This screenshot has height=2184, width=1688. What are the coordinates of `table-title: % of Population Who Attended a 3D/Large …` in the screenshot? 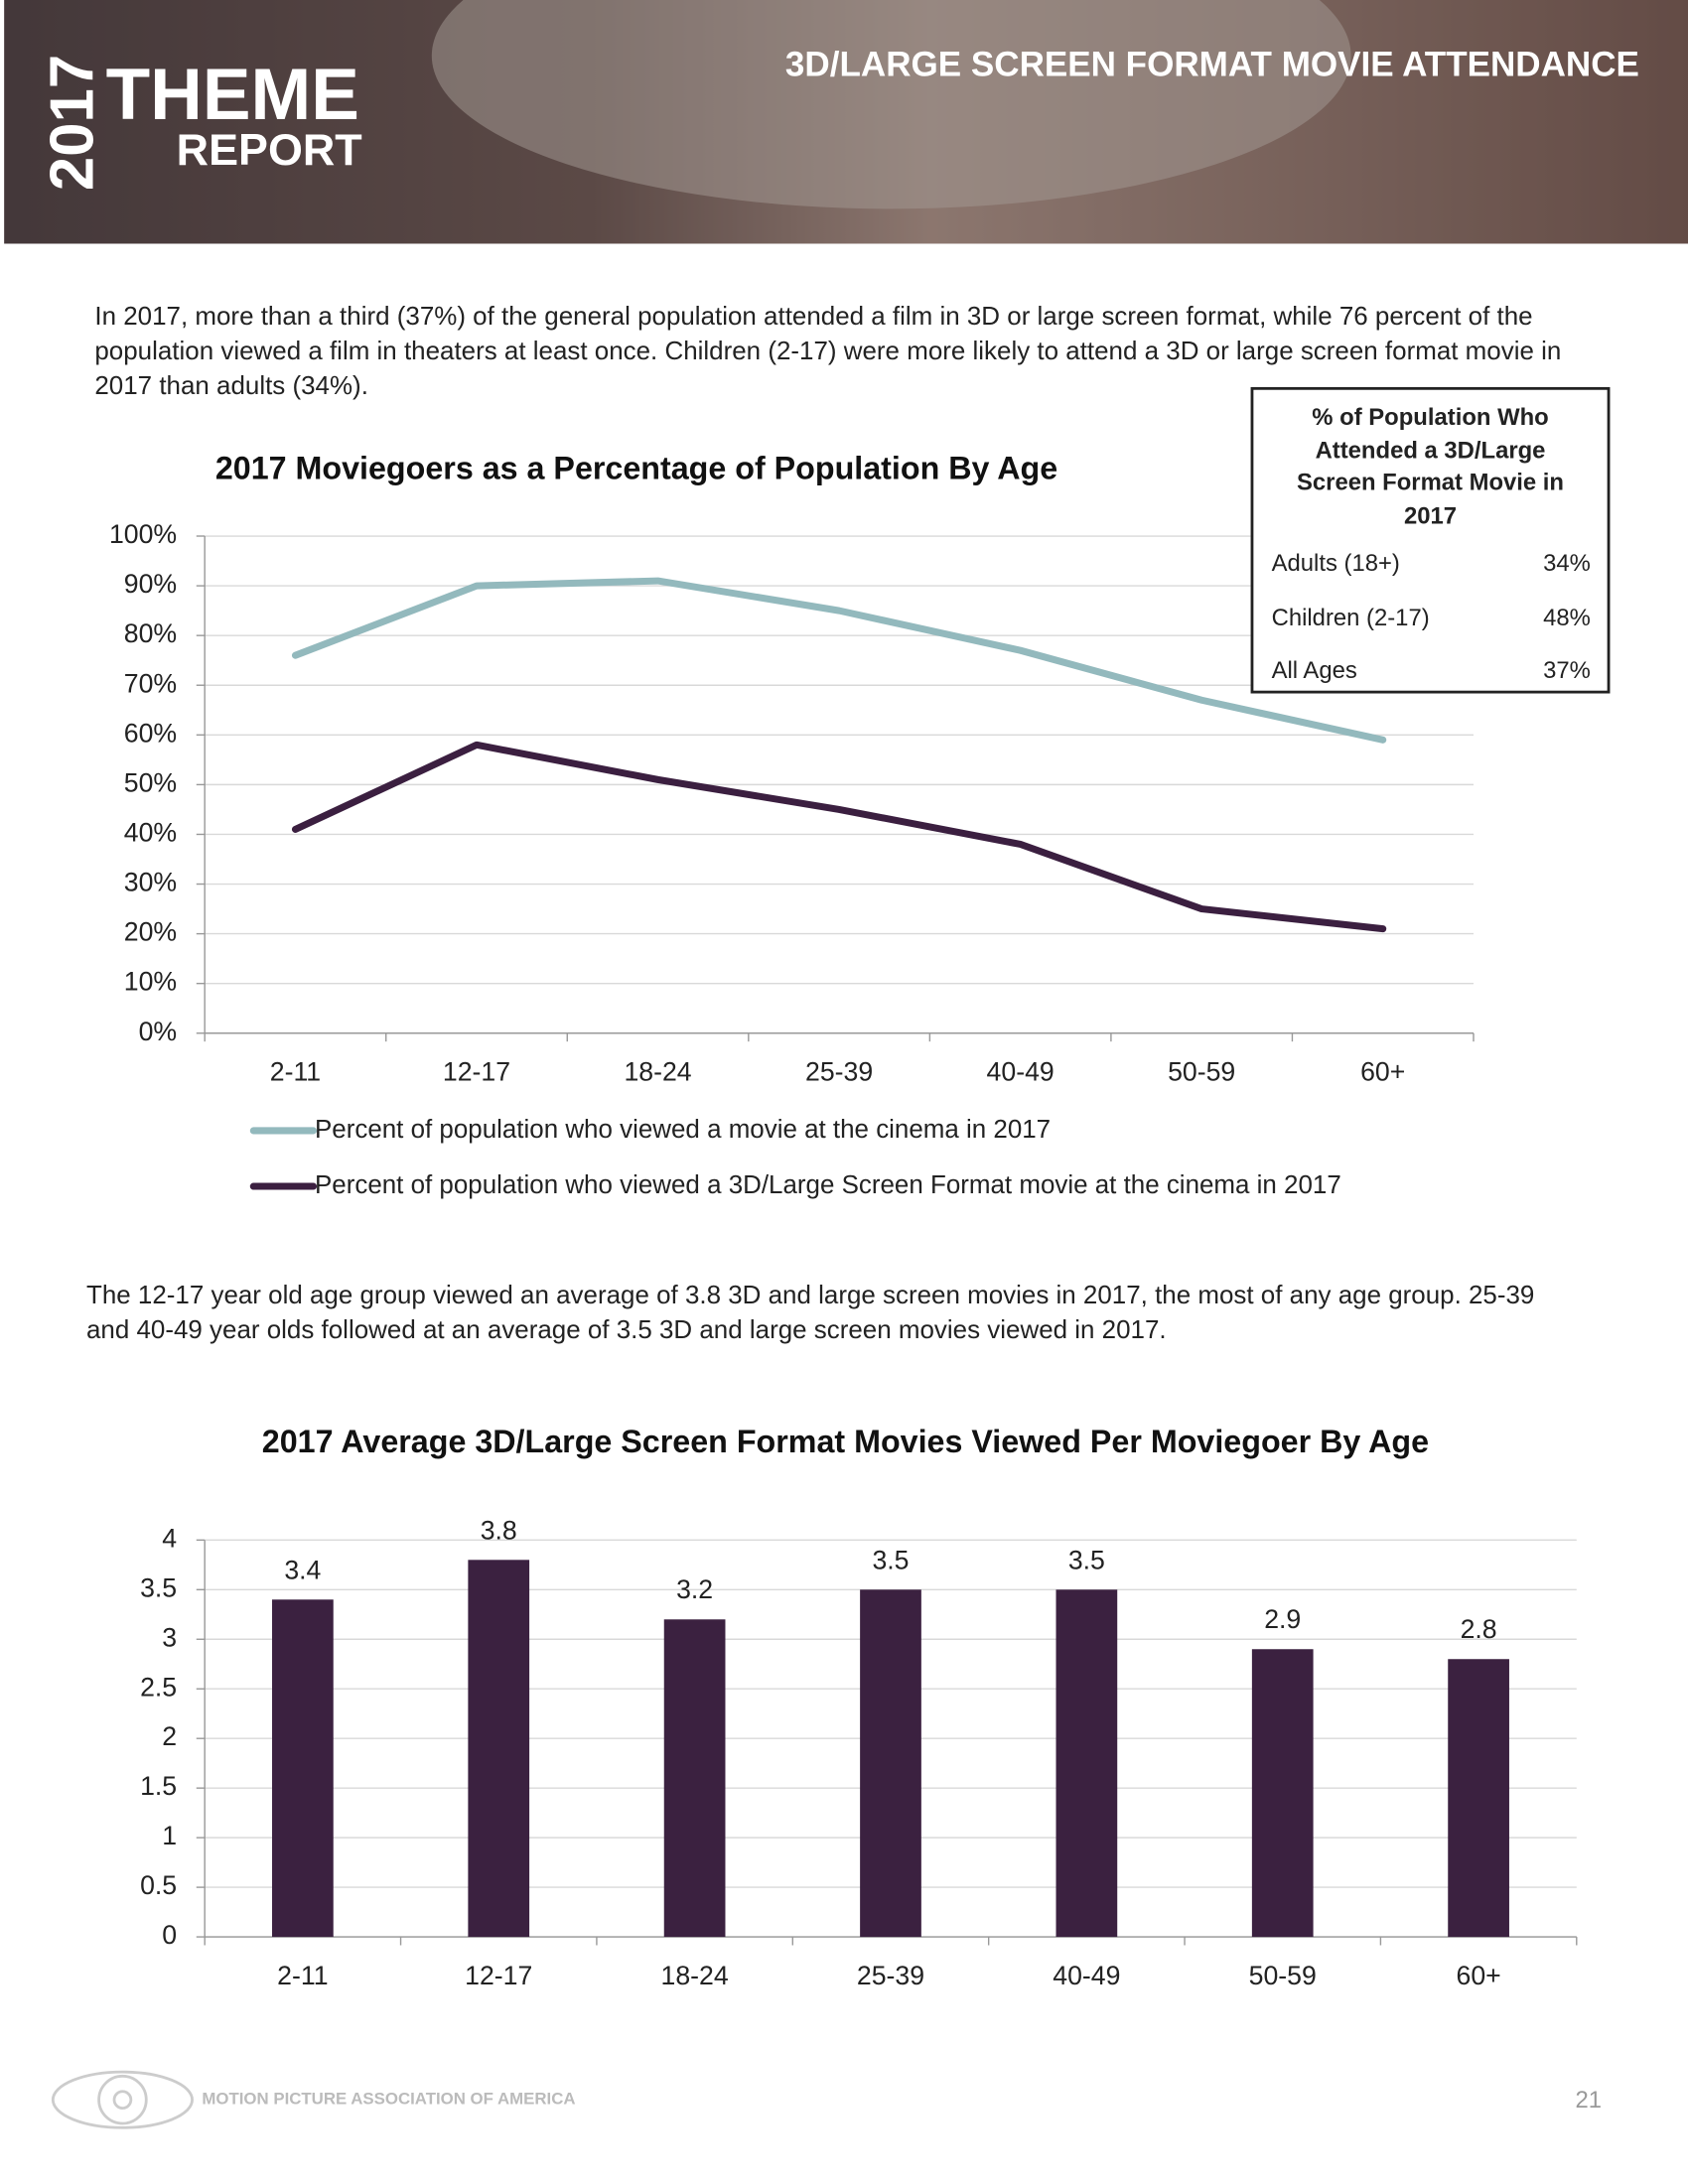 It's located at (1431, 466).